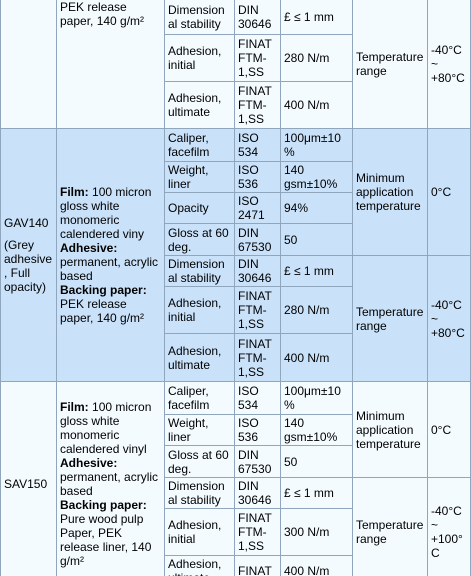  What do you see at coordinates (316, 208) in the screenshot?
I see `value-cell: 94%` at bounding box center [316, 208].